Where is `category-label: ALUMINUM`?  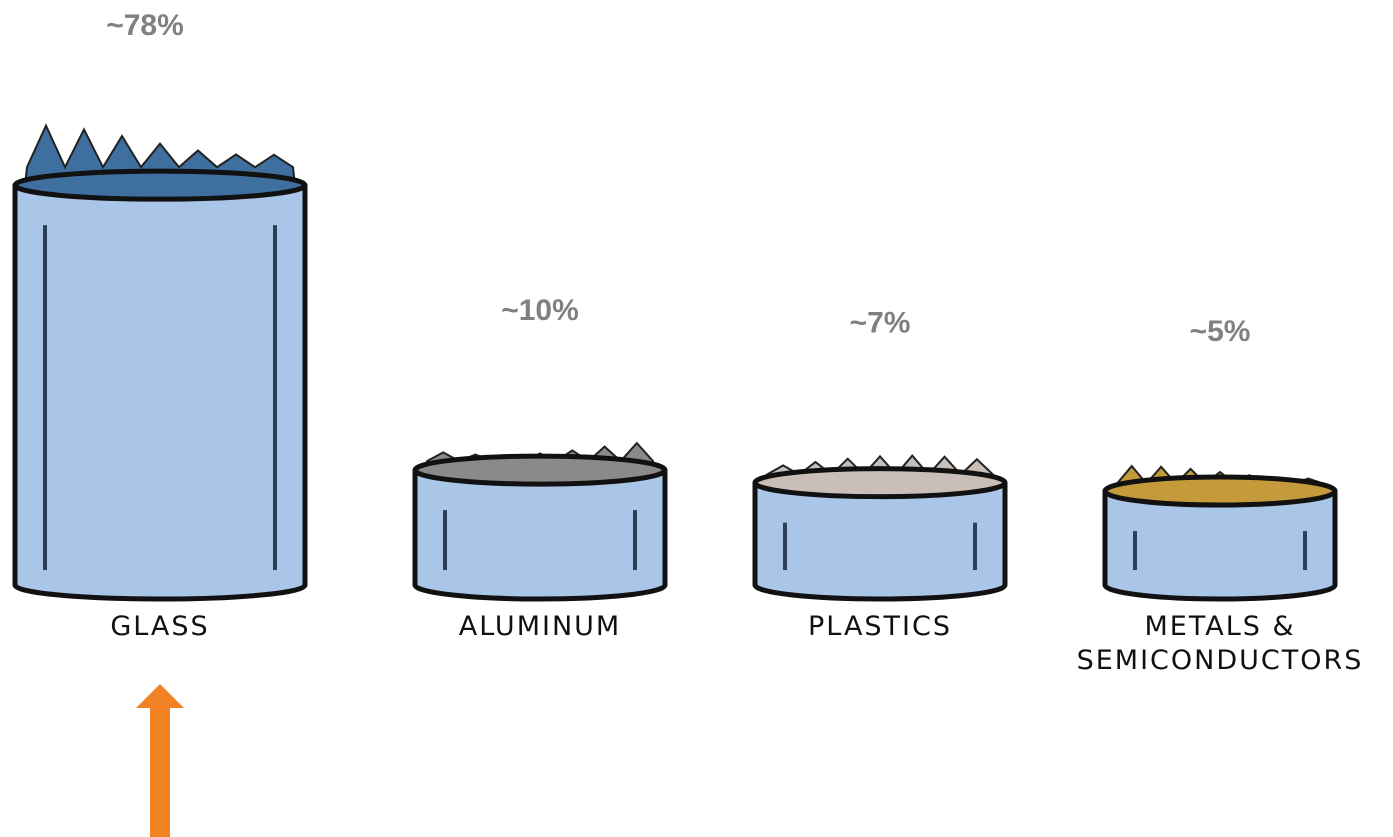 category-label: ALUMINUM is located at coordinates (540, 626).